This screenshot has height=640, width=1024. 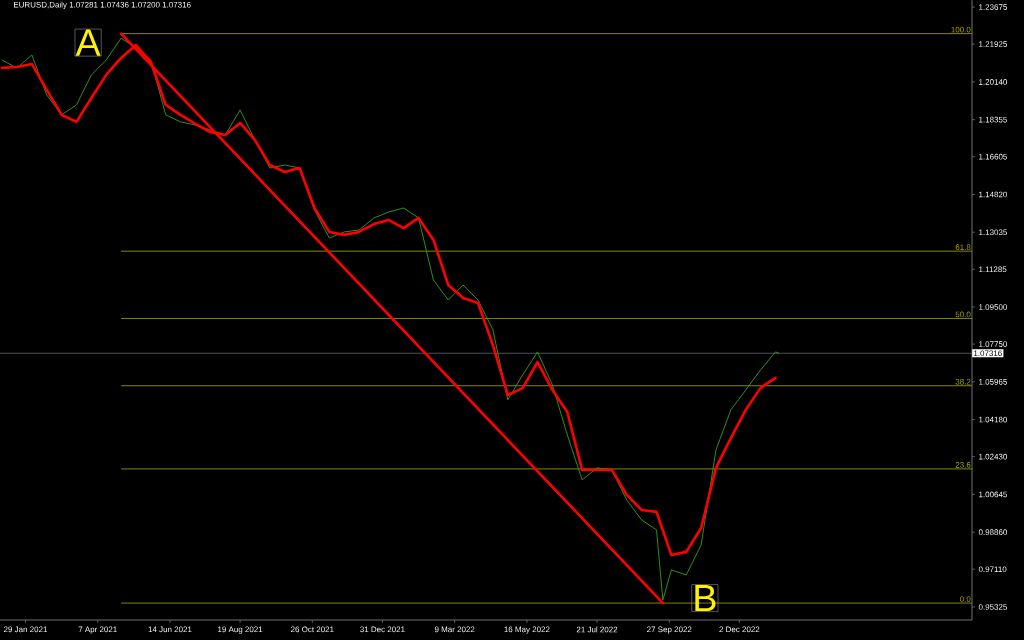 What do you see at coordinates (705, 598) in the screenshot?
I see `annotation: B` at bounding box center [705, 598].